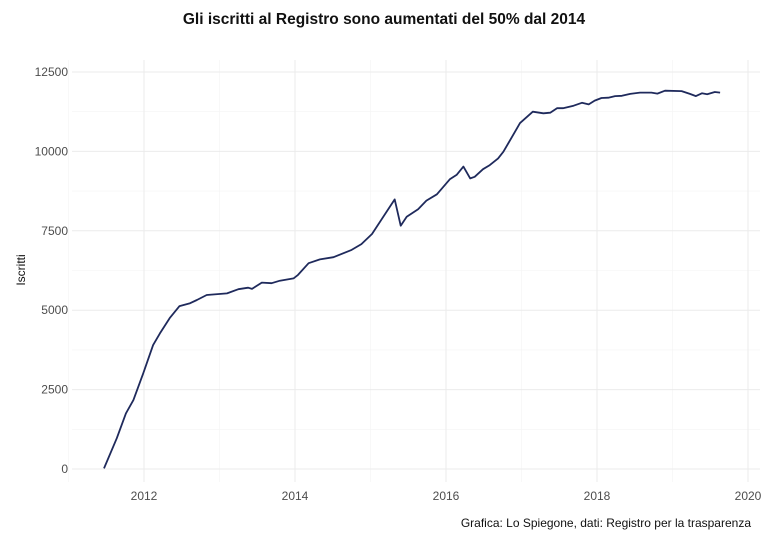  What do you see at coordinates (144, 496) in the screenshot?
I see `x-tick-label: 2012` at bounding box center [144, 496].